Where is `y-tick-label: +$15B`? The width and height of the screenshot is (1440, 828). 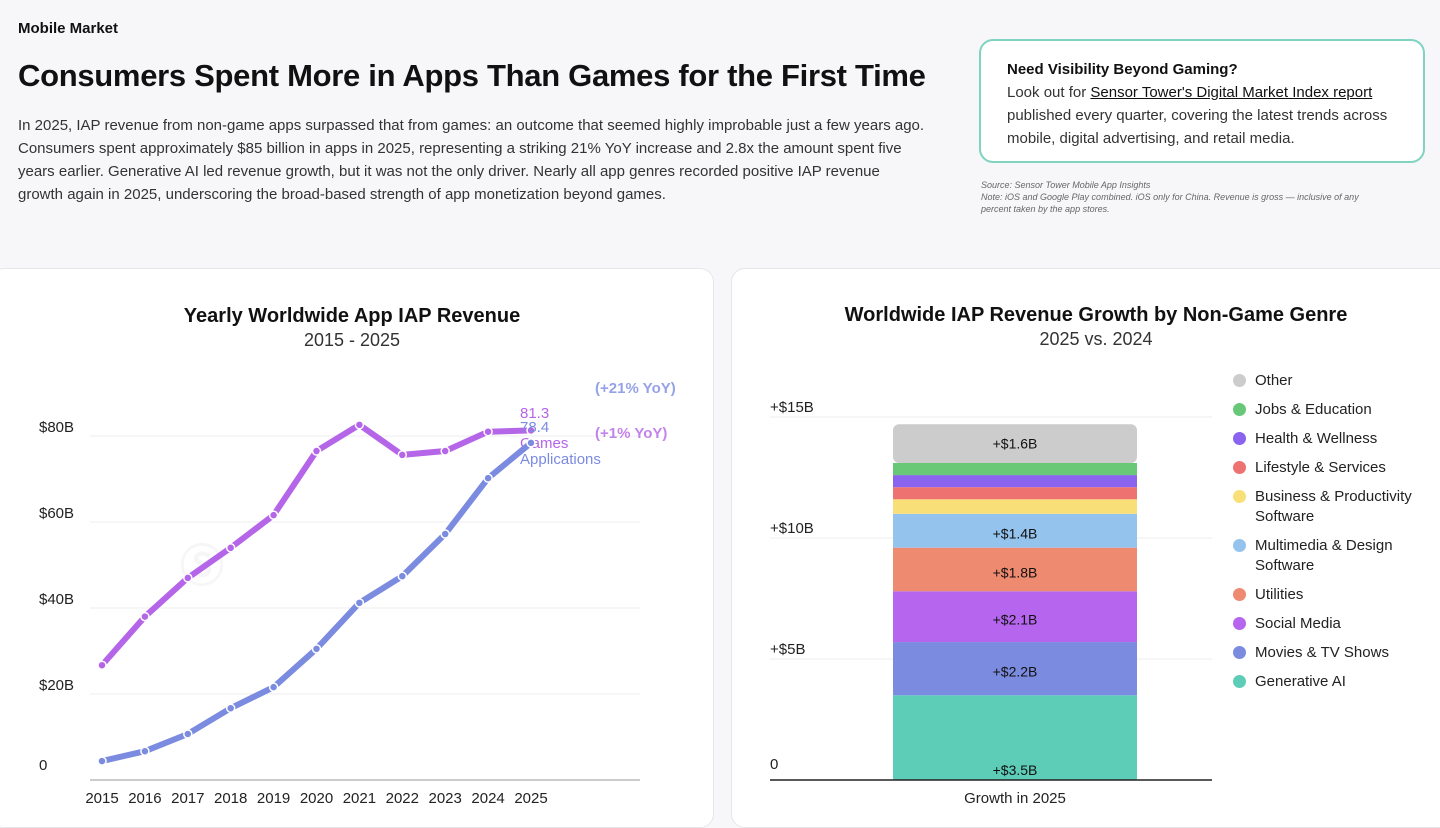
y-tick-label: +$15B is located at coordinates (792, 407).